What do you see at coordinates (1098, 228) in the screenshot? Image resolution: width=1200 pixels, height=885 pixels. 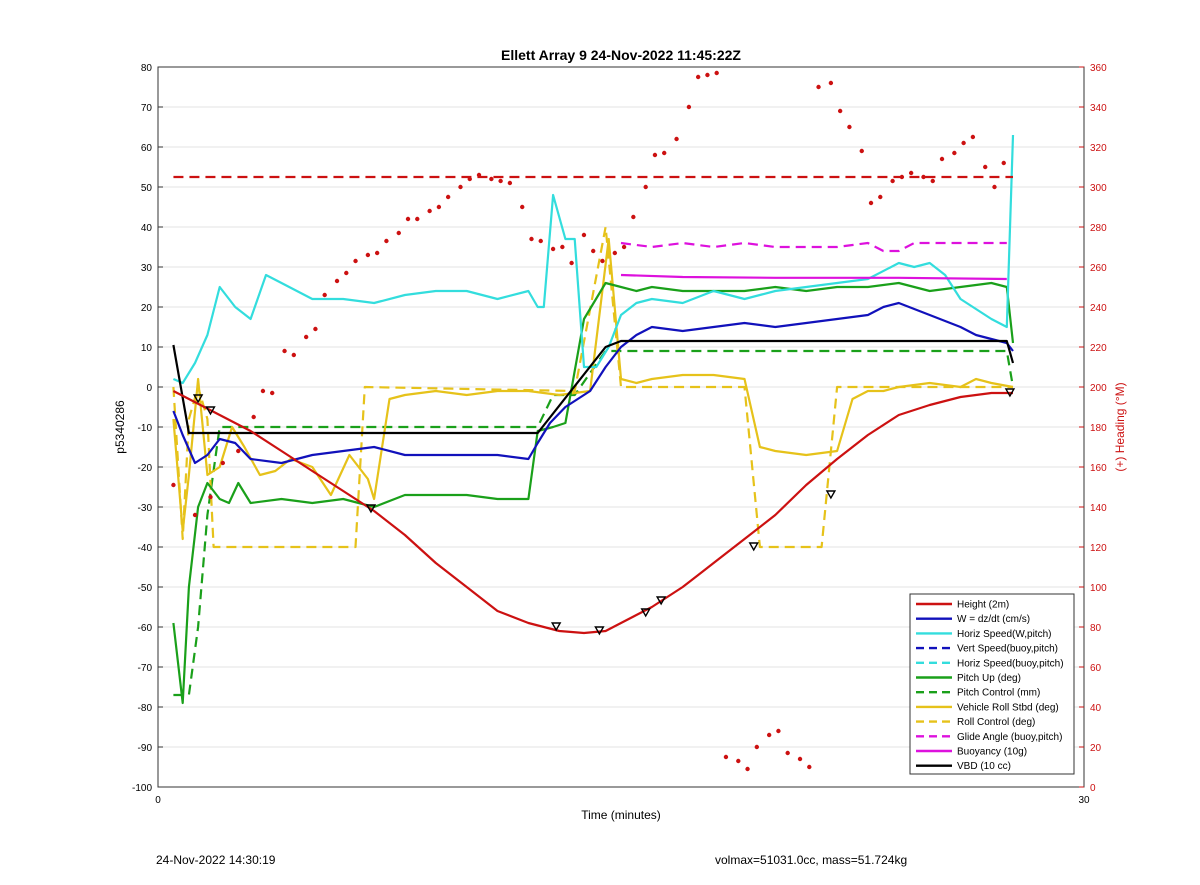 I see `y2-tick-label: 280` at bounding box center [1098, 228].